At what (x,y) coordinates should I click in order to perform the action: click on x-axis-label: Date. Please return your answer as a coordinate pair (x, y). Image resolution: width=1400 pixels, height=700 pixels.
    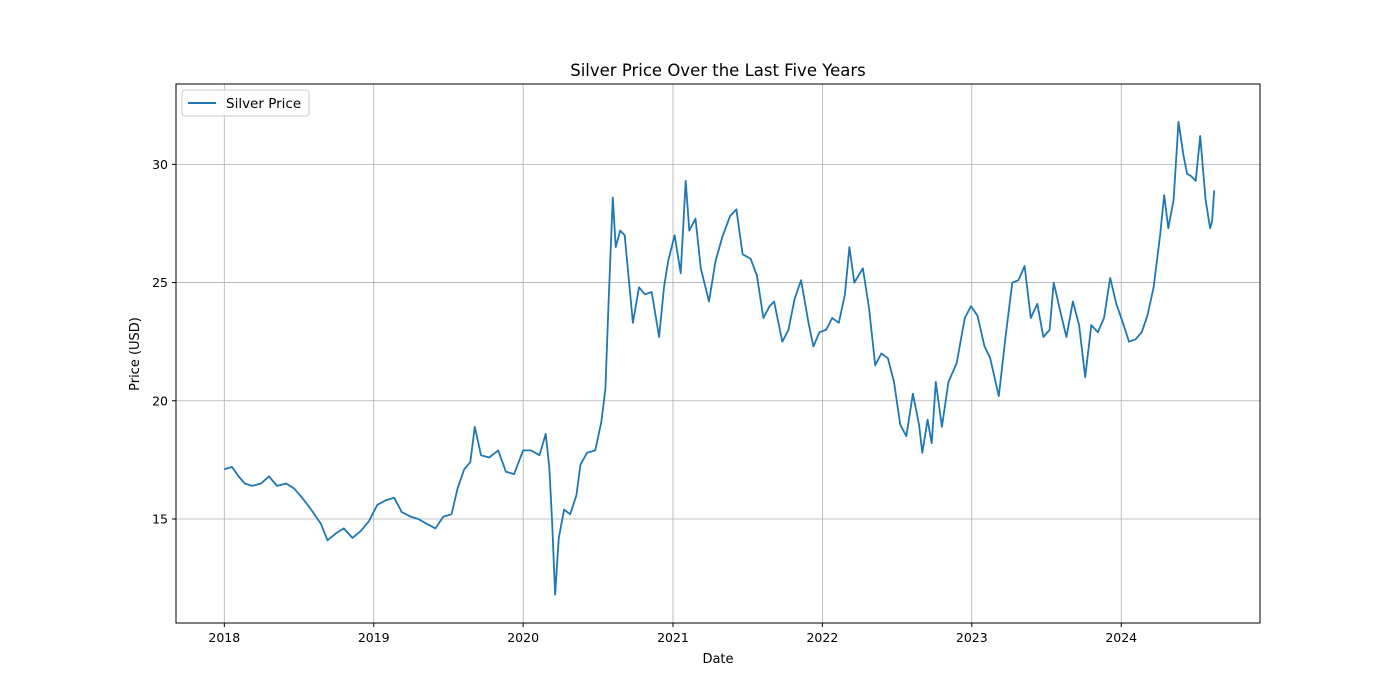
    Looking at the image, I should click on (717, 659).